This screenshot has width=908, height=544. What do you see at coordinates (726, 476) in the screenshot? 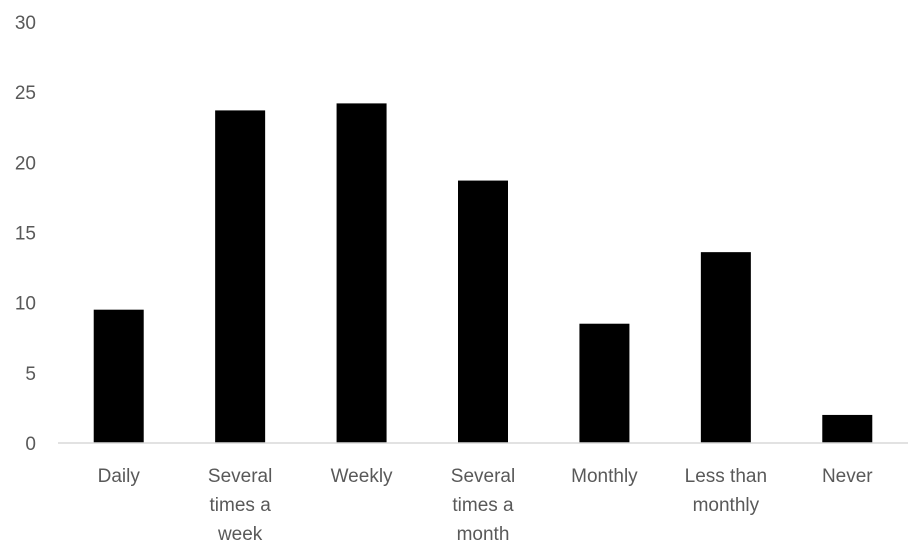
I see `x-category-label-line: Less than` at bounding box center [726, 476].